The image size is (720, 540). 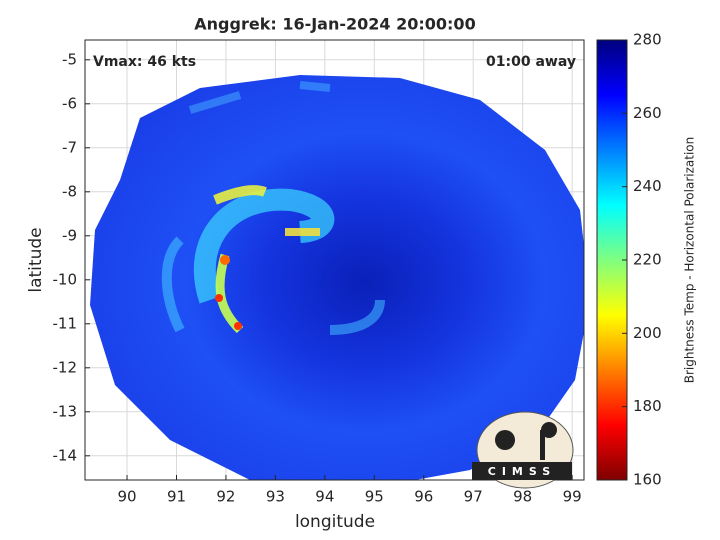 I want to click on x-tick-label: 97, so click(x=473, y=497).